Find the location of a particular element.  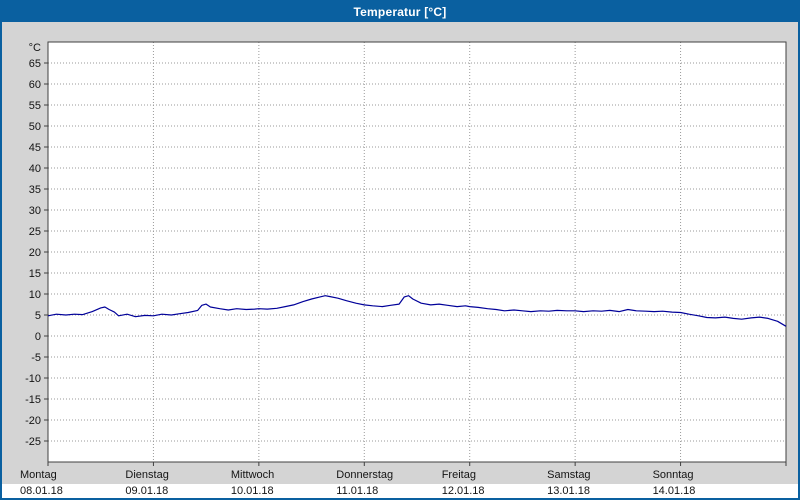

y-tick-label: 50 is located at coordinates (35, 127).